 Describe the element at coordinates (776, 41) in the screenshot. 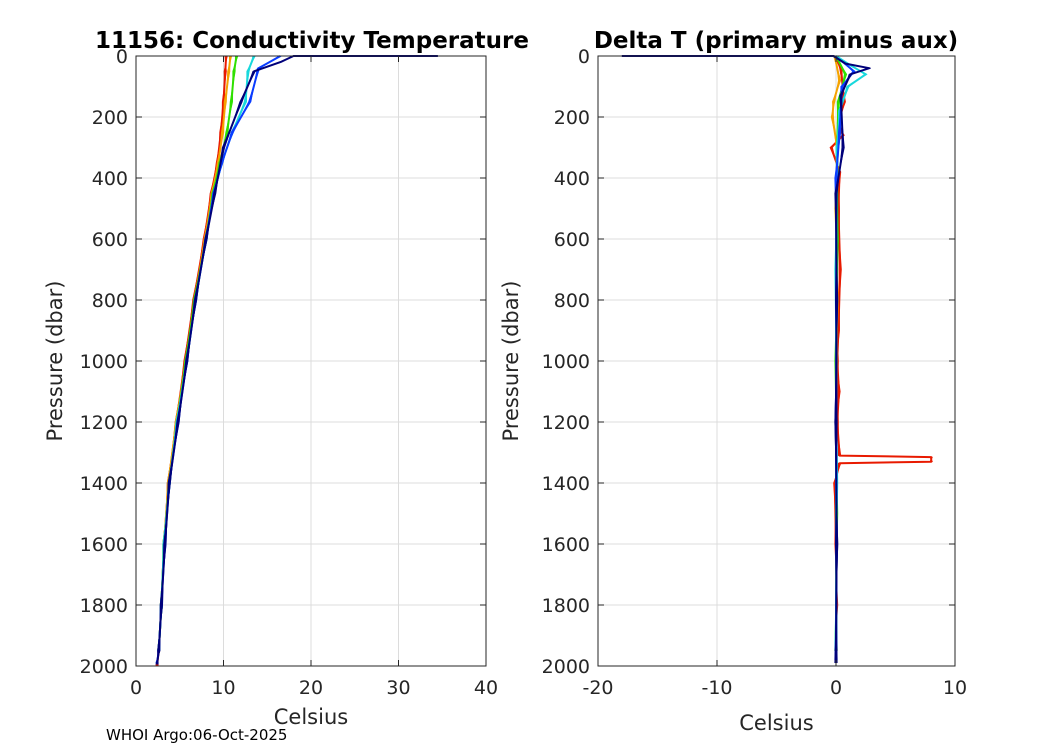

I see `right-chart-title: Delta T (primary minus aux)` at that location.